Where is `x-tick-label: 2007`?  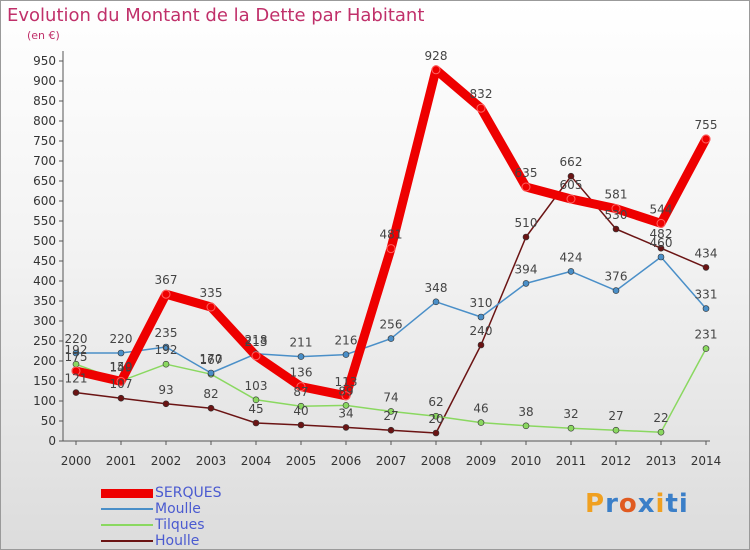 x-tick-label: 2007 is located at coordinates (391, 461).